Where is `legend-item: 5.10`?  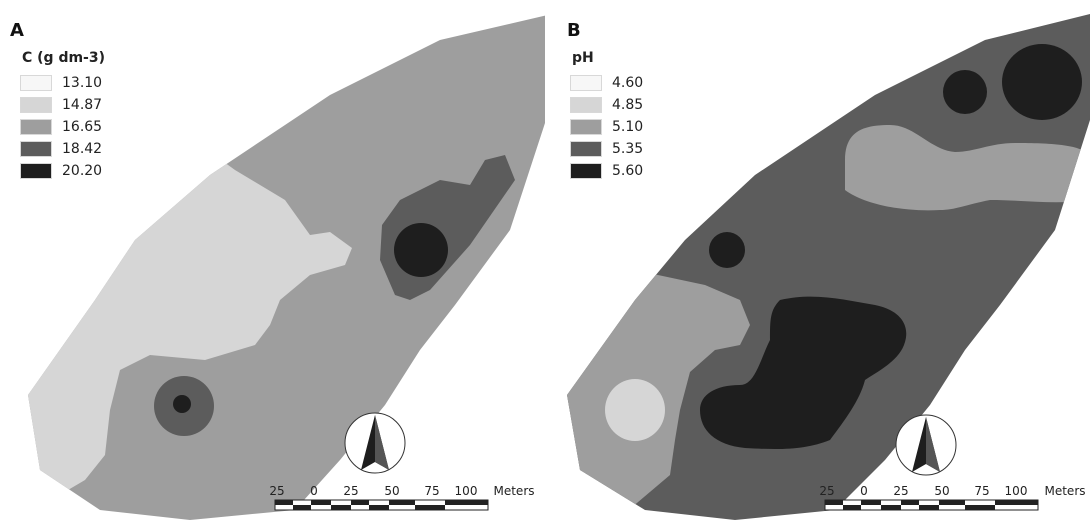 legend-item: 5.10 is located at coordinates (606, 127).